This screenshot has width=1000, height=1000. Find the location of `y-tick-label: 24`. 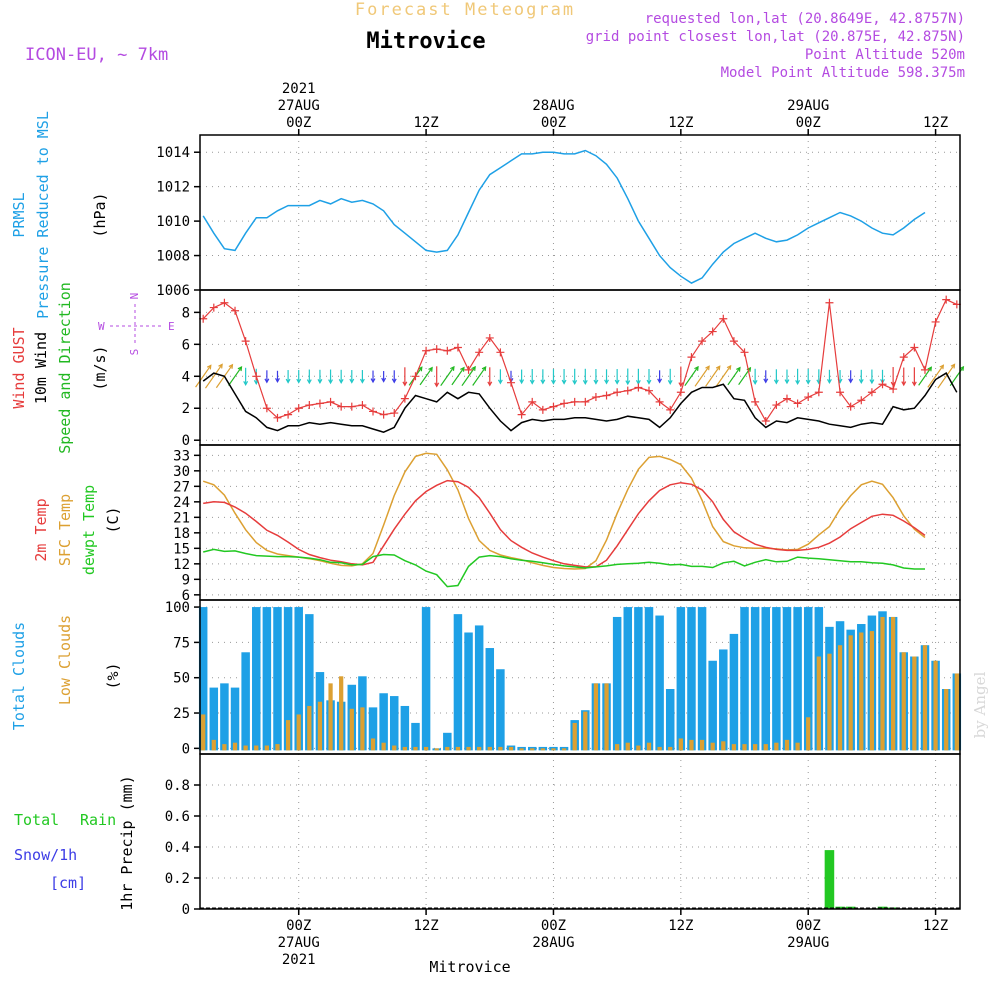

y-tick-label: 24 is located at coordinates (181, 503).